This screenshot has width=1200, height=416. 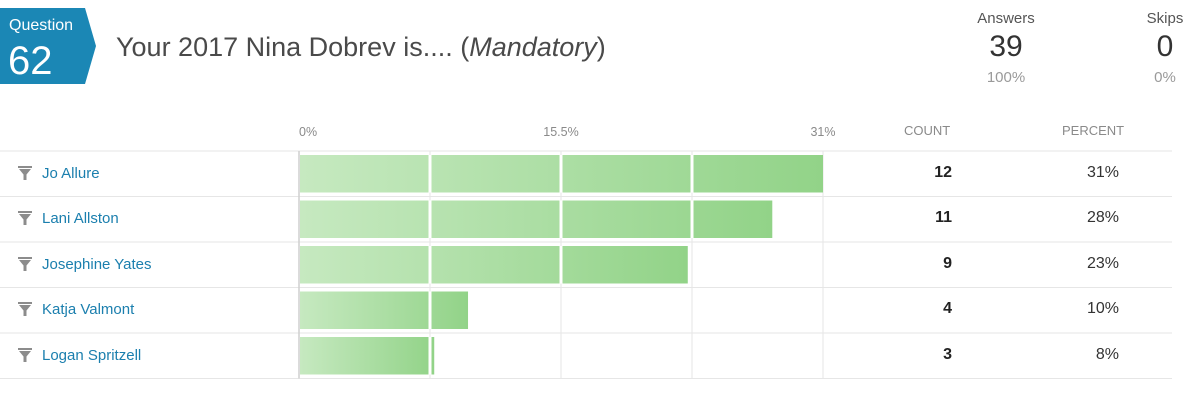 What do you see at coordinates (1102, 218) in the screenshot?
I see `percent-value: 28%` at bounding box center [1102, 218].